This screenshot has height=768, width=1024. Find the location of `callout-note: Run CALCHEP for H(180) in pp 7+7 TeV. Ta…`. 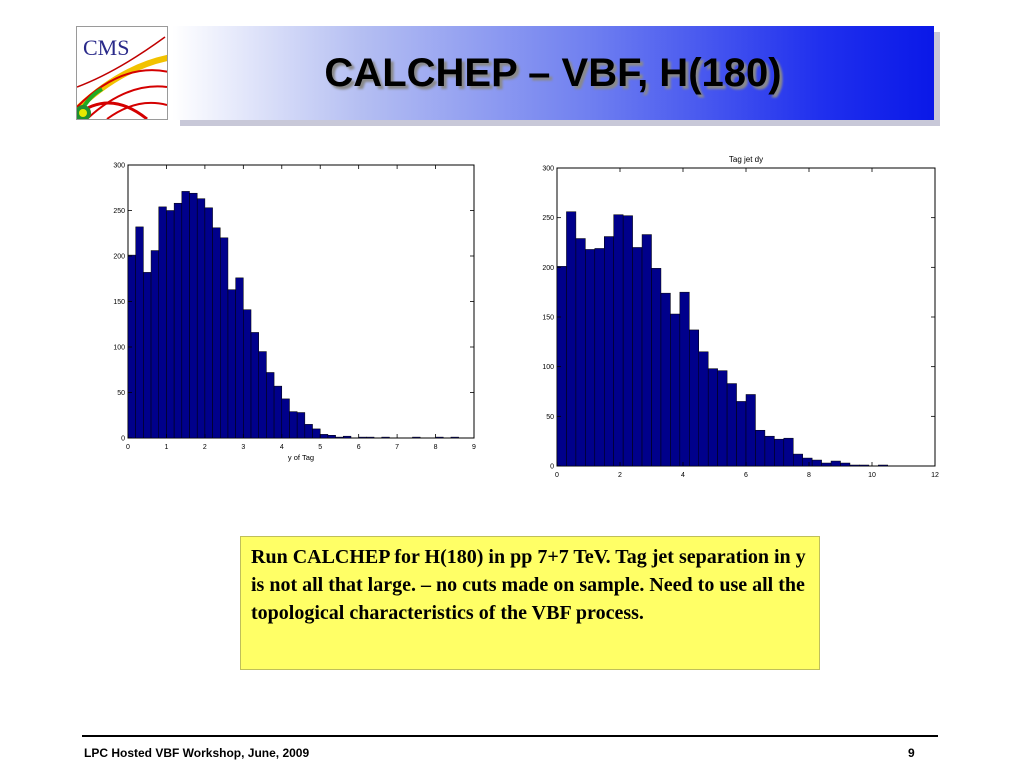

callout-note: Run CALCHEP for H(180) in pp 7+7 TeV. Ta… is located at coordinates (530, 603).